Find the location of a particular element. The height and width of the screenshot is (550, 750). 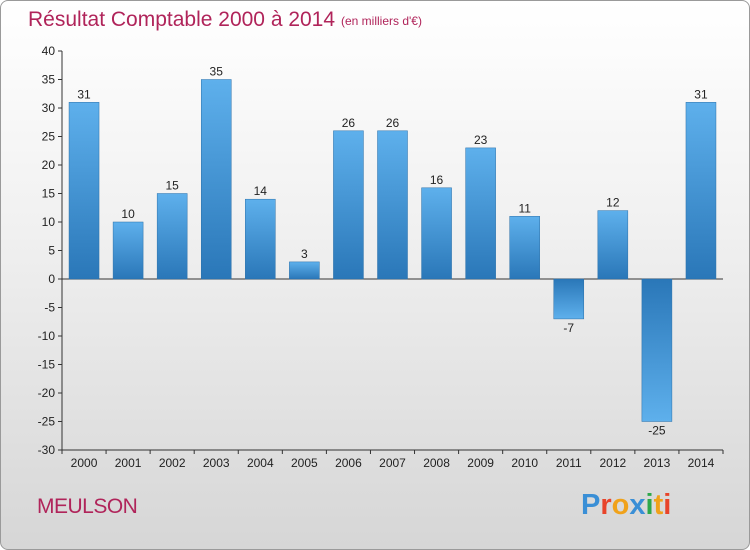

data-label-2002: 15 is located at coordinates (172, 186).